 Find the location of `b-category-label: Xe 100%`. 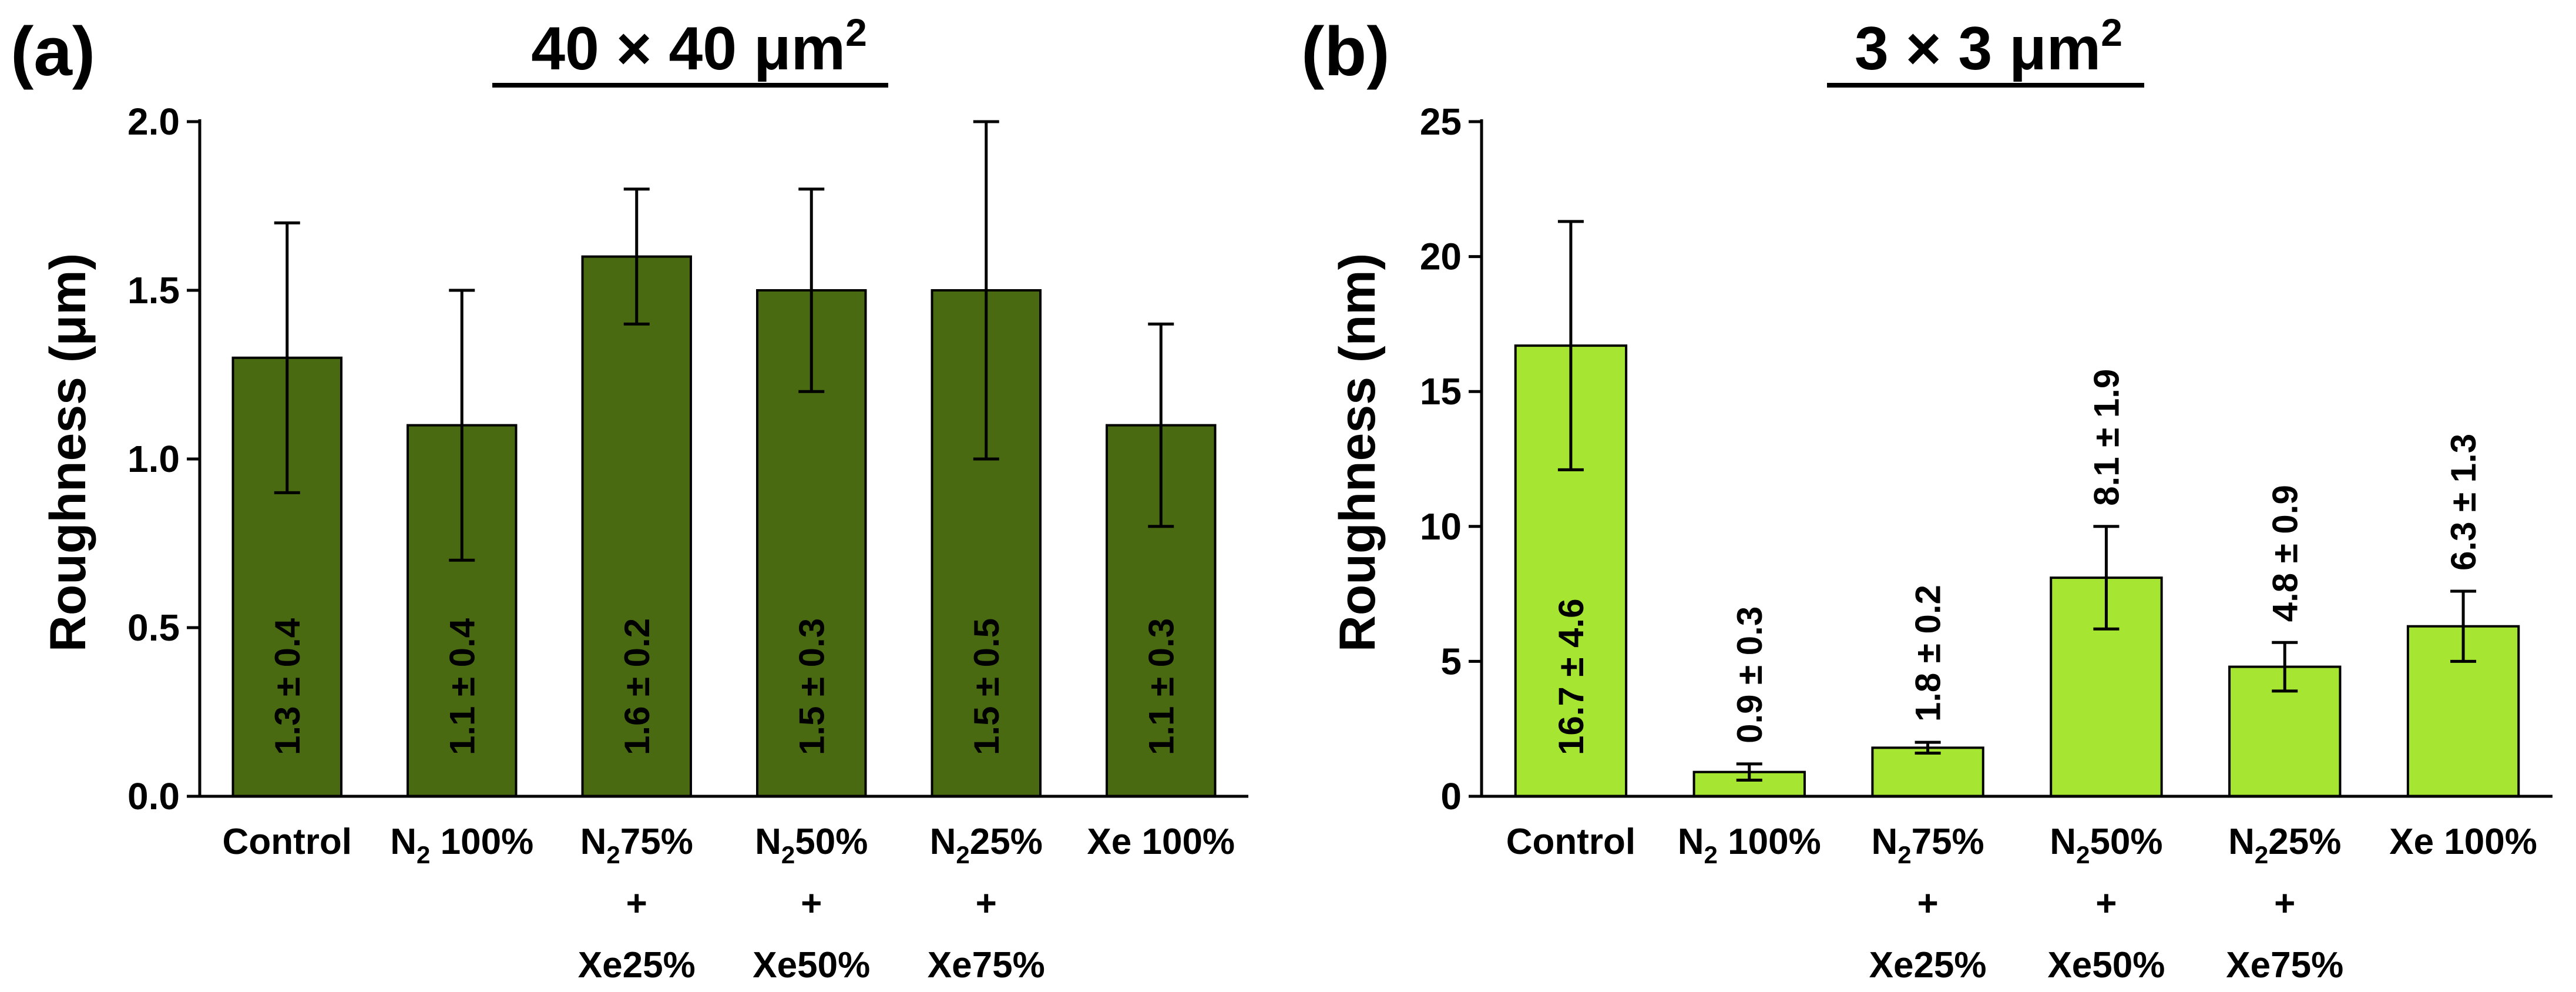

b-category-label: Xe 100% is located at coordinates (2463, 842).